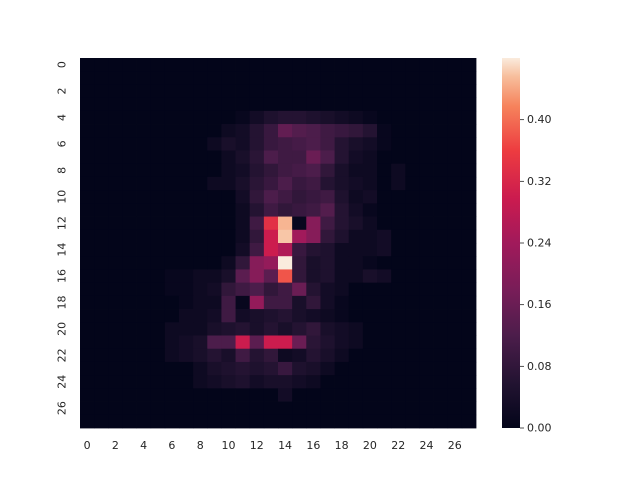 The width and height of the screenshot is (640, 480). I want to click on y-tick-label: 4, so click(62, 117).